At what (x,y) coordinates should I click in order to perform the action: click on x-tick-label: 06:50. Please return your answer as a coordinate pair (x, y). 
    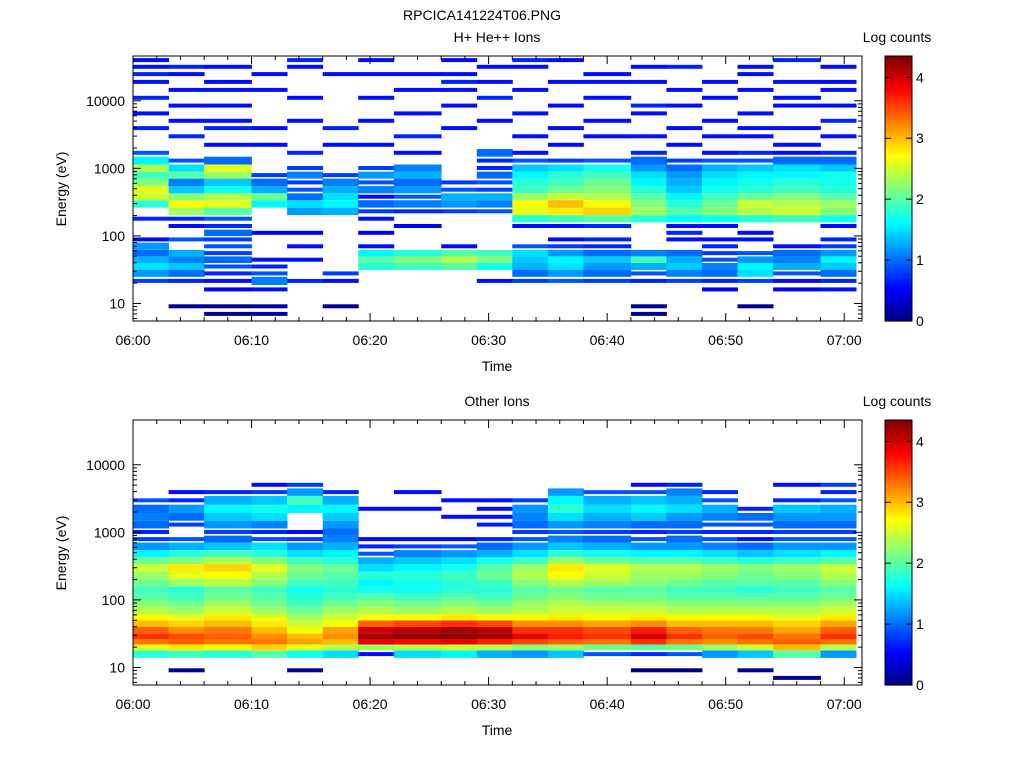
    Looking at the image, I should click on (725, 340).